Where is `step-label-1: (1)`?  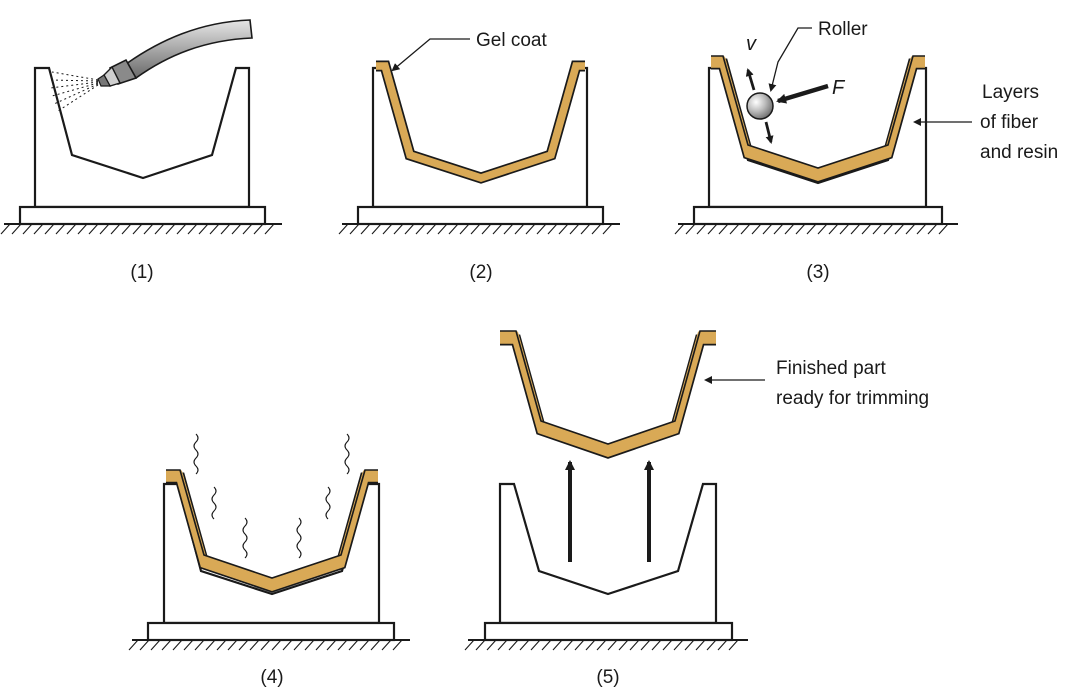 step-label-1: (1) is located at coordinates (141, 272).